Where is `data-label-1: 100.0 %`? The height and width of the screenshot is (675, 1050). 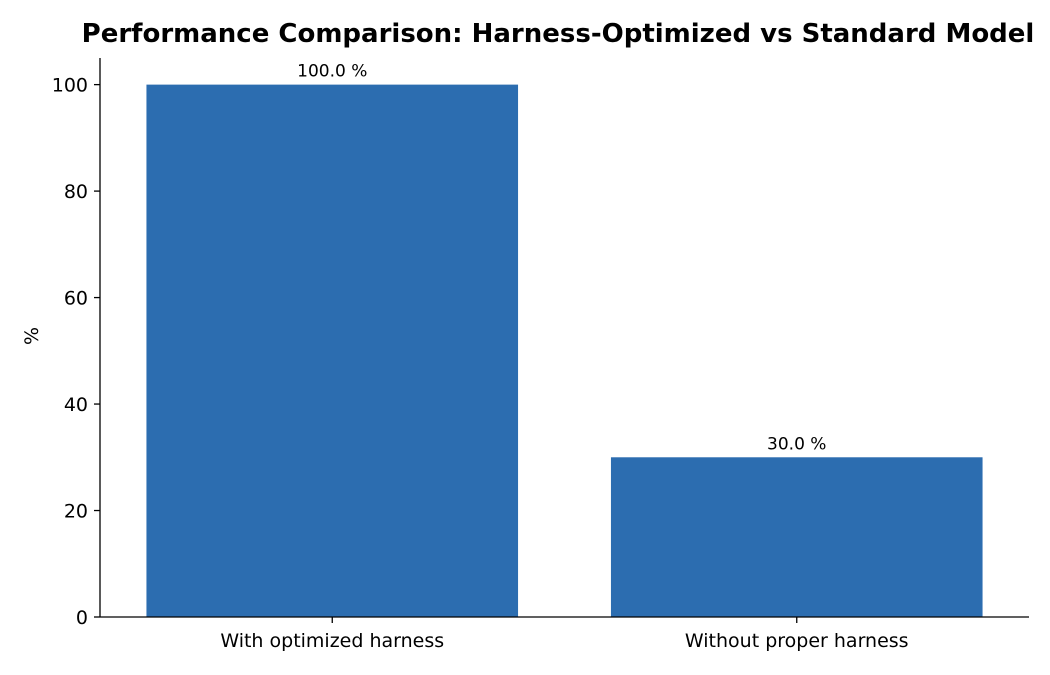
data-label-1: 100.0 % is located at coordinates (332, 72).